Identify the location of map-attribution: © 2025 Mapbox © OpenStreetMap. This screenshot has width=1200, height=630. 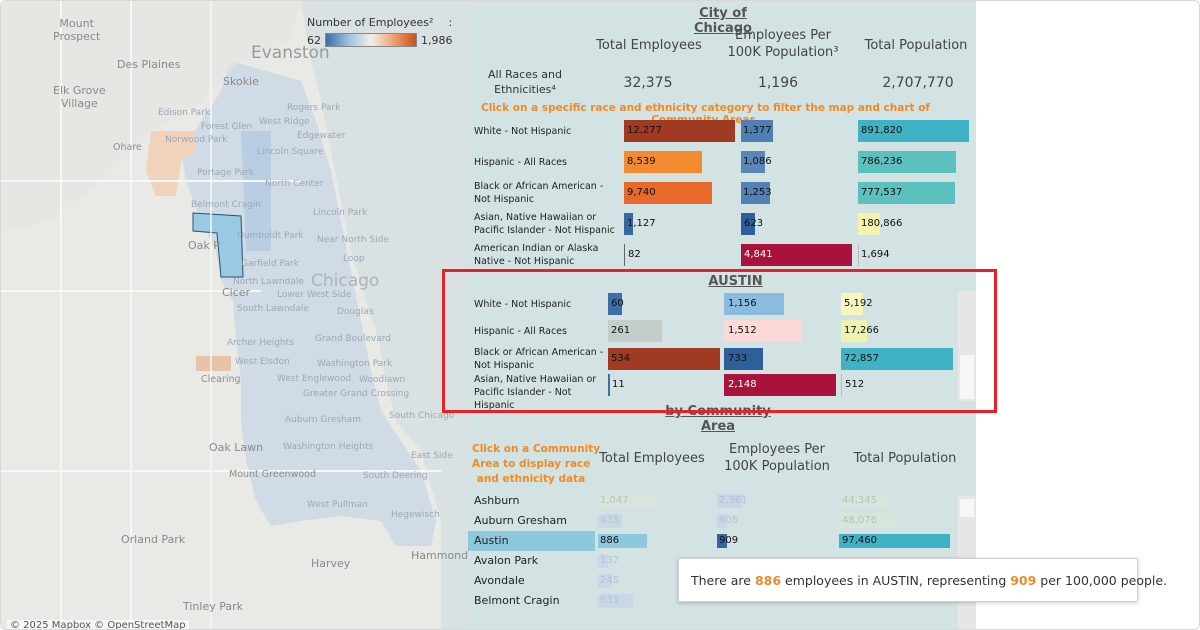
(98, 624).